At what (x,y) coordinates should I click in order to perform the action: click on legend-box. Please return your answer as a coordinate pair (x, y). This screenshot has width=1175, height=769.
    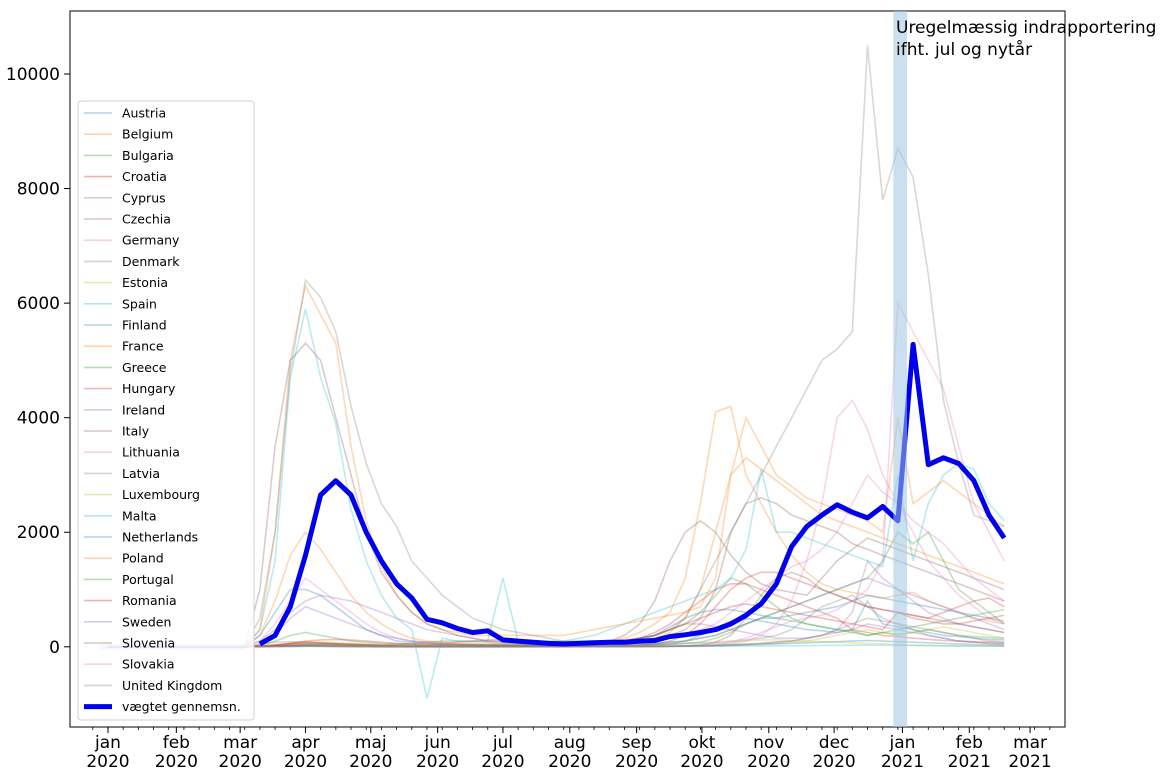
    Looking at the image, I should click on (166, 410).